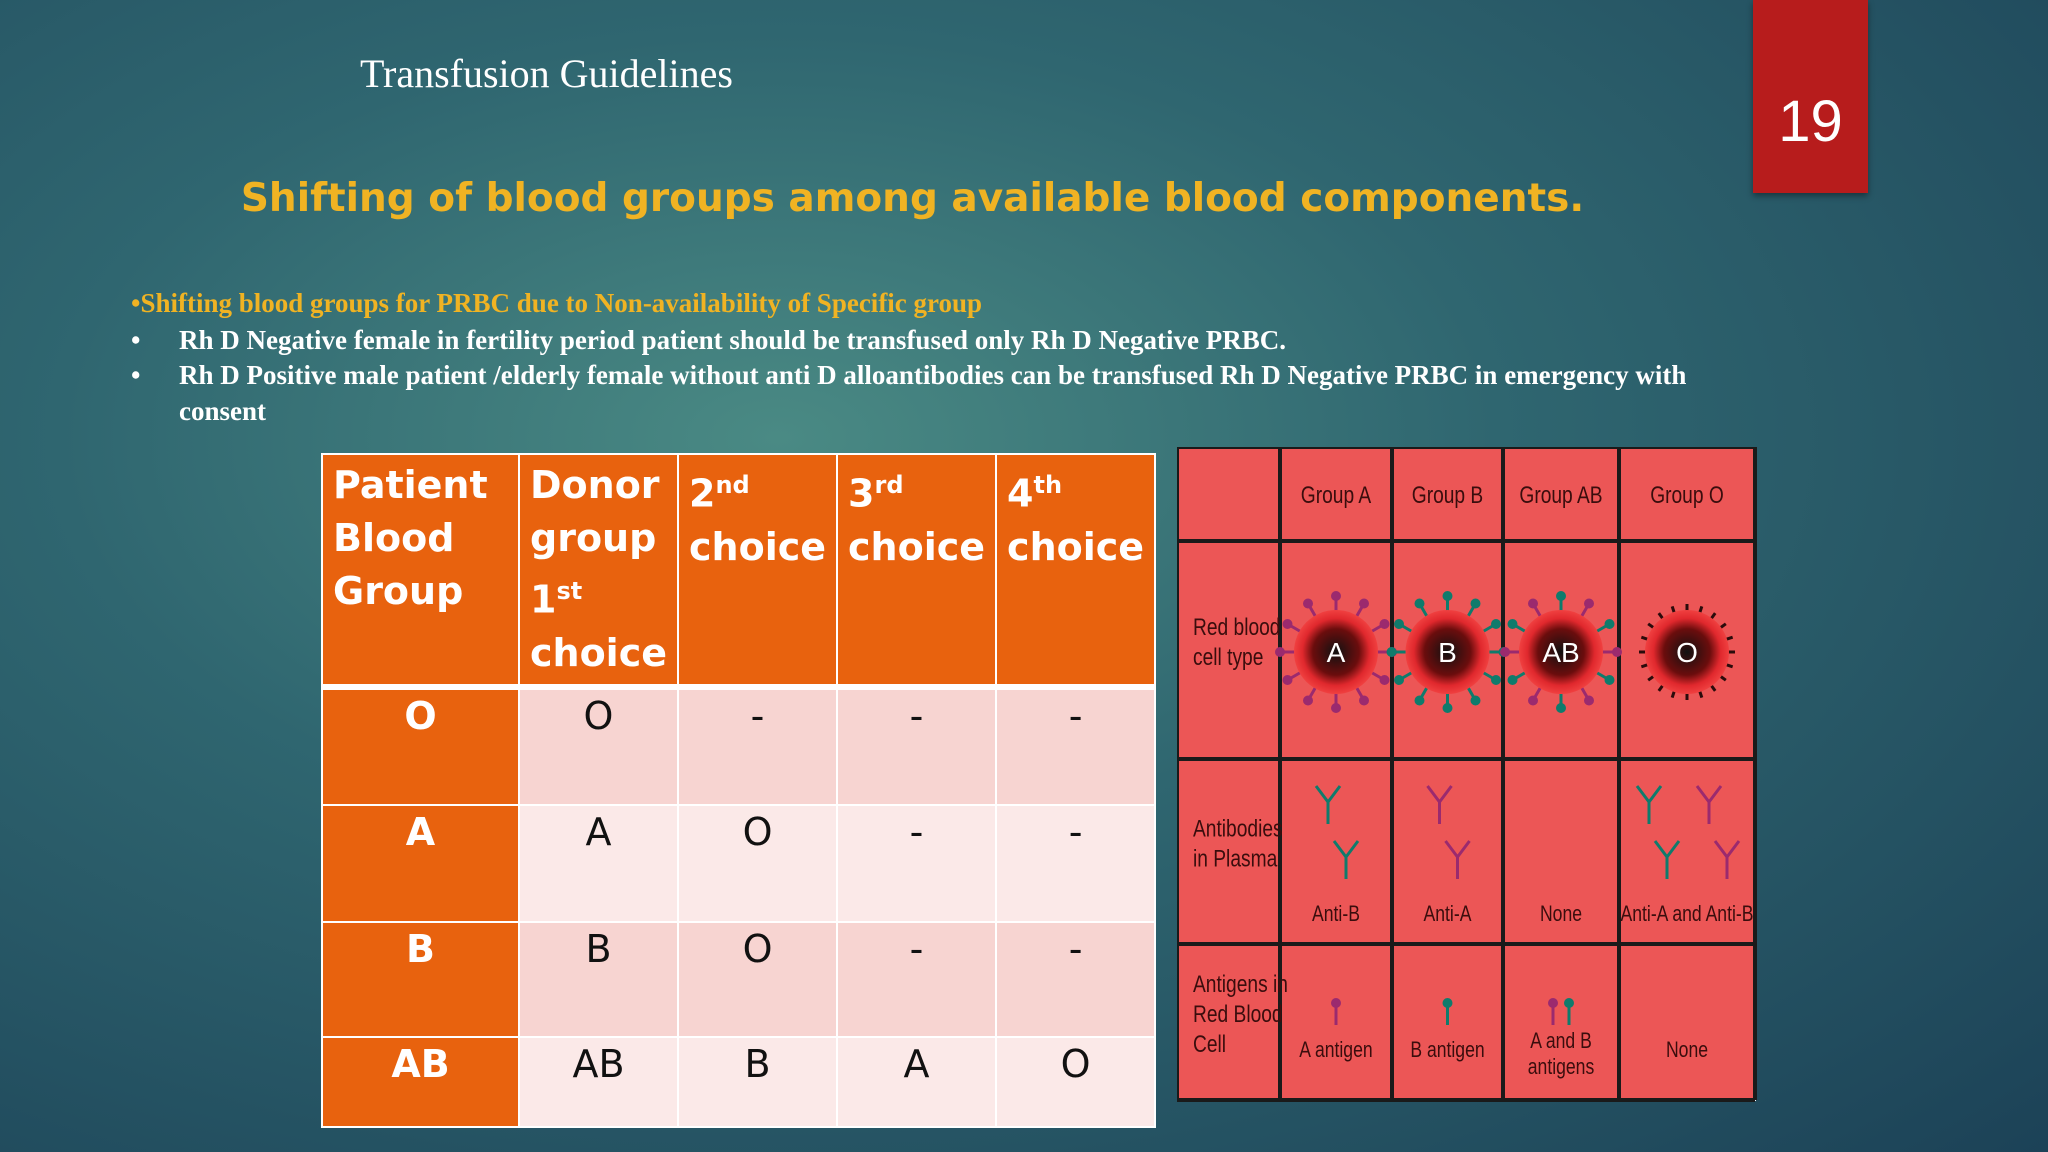 The image size is (2048, 1152). I want to click on group-label: Group A, so click(1336, 495).